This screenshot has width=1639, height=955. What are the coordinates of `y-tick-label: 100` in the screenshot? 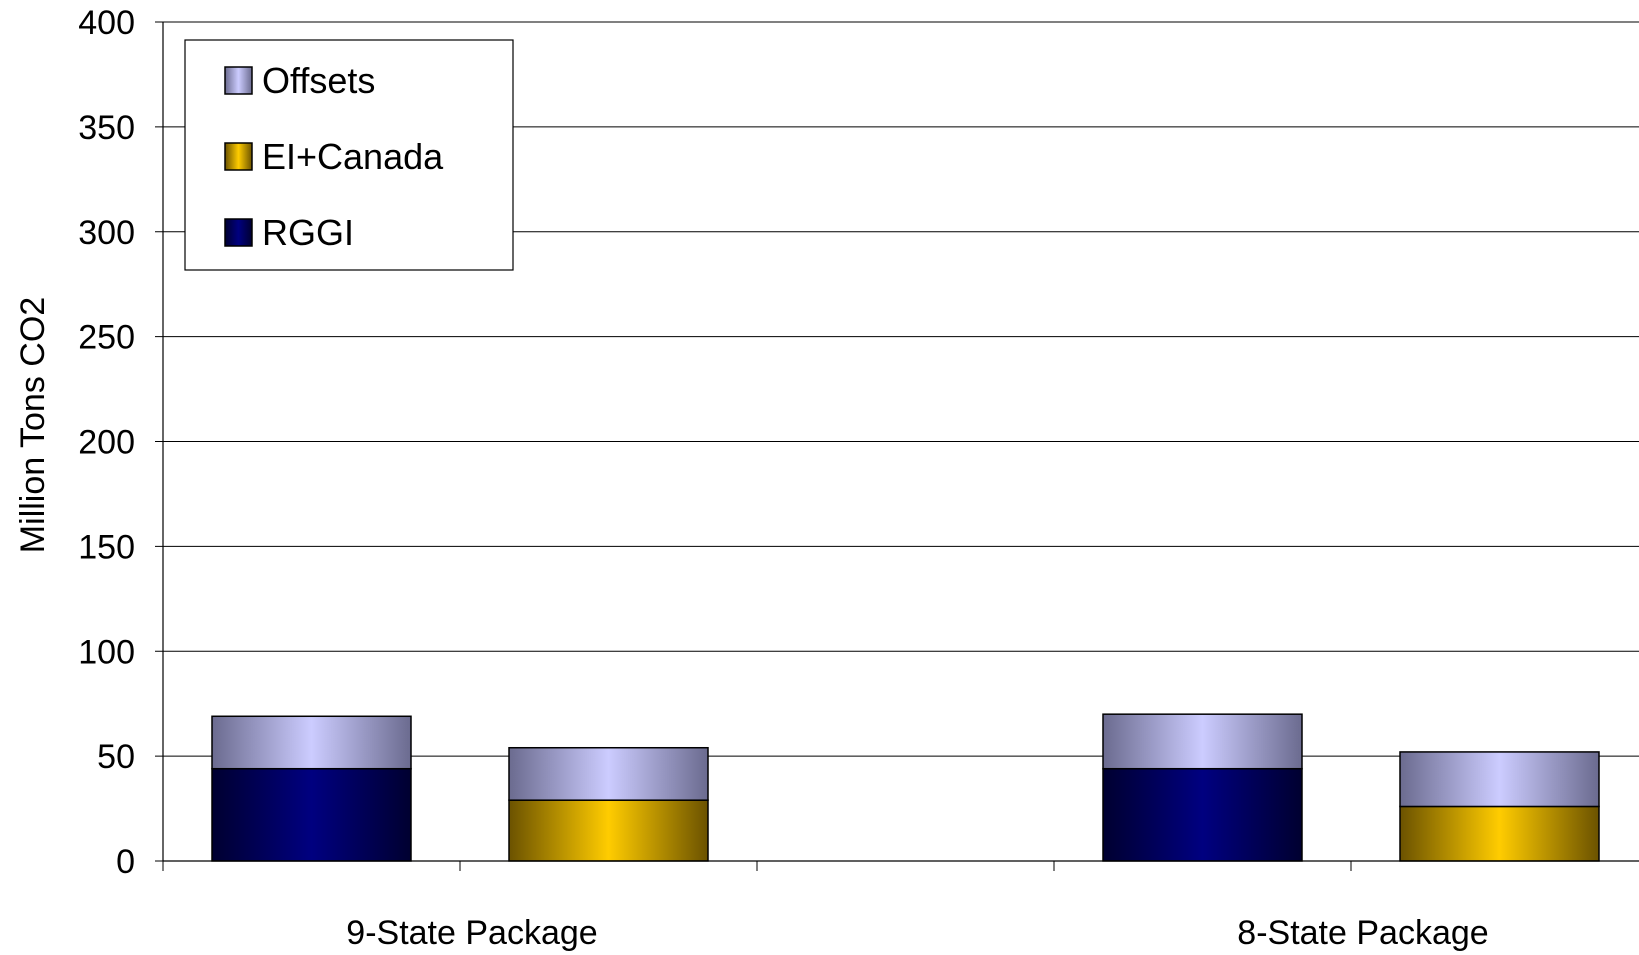 It's located at (106, 652).